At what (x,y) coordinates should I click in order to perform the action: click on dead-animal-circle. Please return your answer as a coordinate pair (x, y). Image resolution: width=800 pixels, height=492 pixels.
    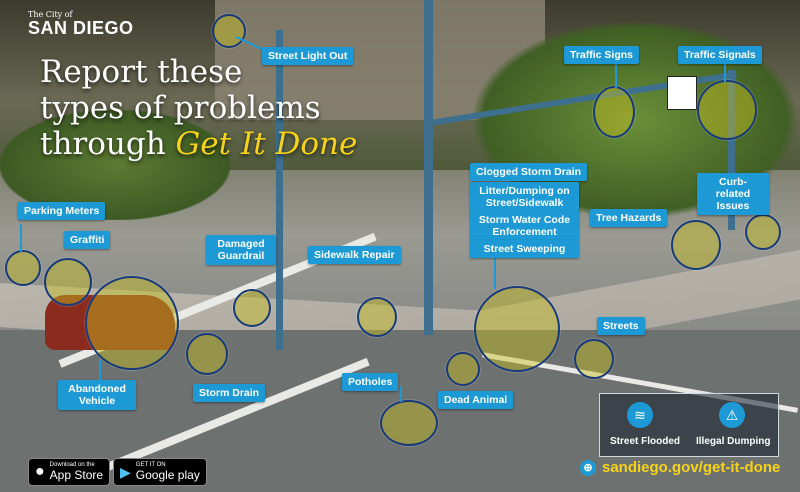
    Looking at the image, I should click on (463, 369).